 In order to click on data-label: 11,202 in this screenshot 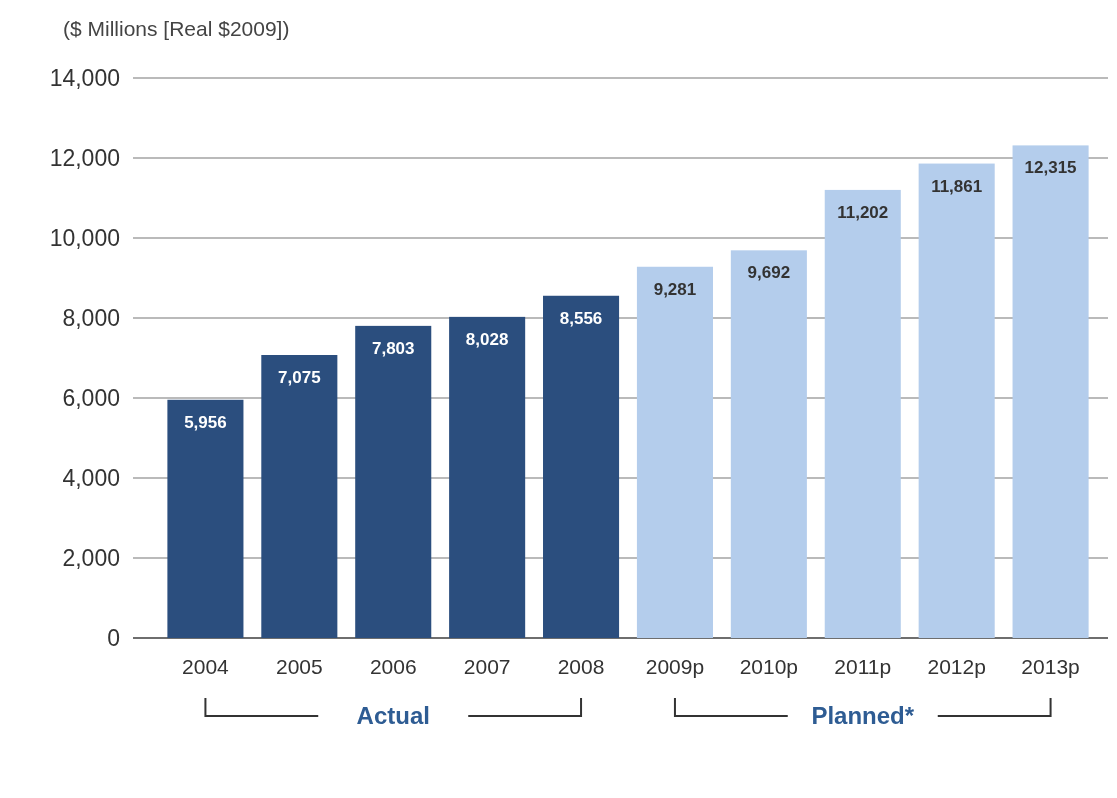, I will do `click(863, 212)`.